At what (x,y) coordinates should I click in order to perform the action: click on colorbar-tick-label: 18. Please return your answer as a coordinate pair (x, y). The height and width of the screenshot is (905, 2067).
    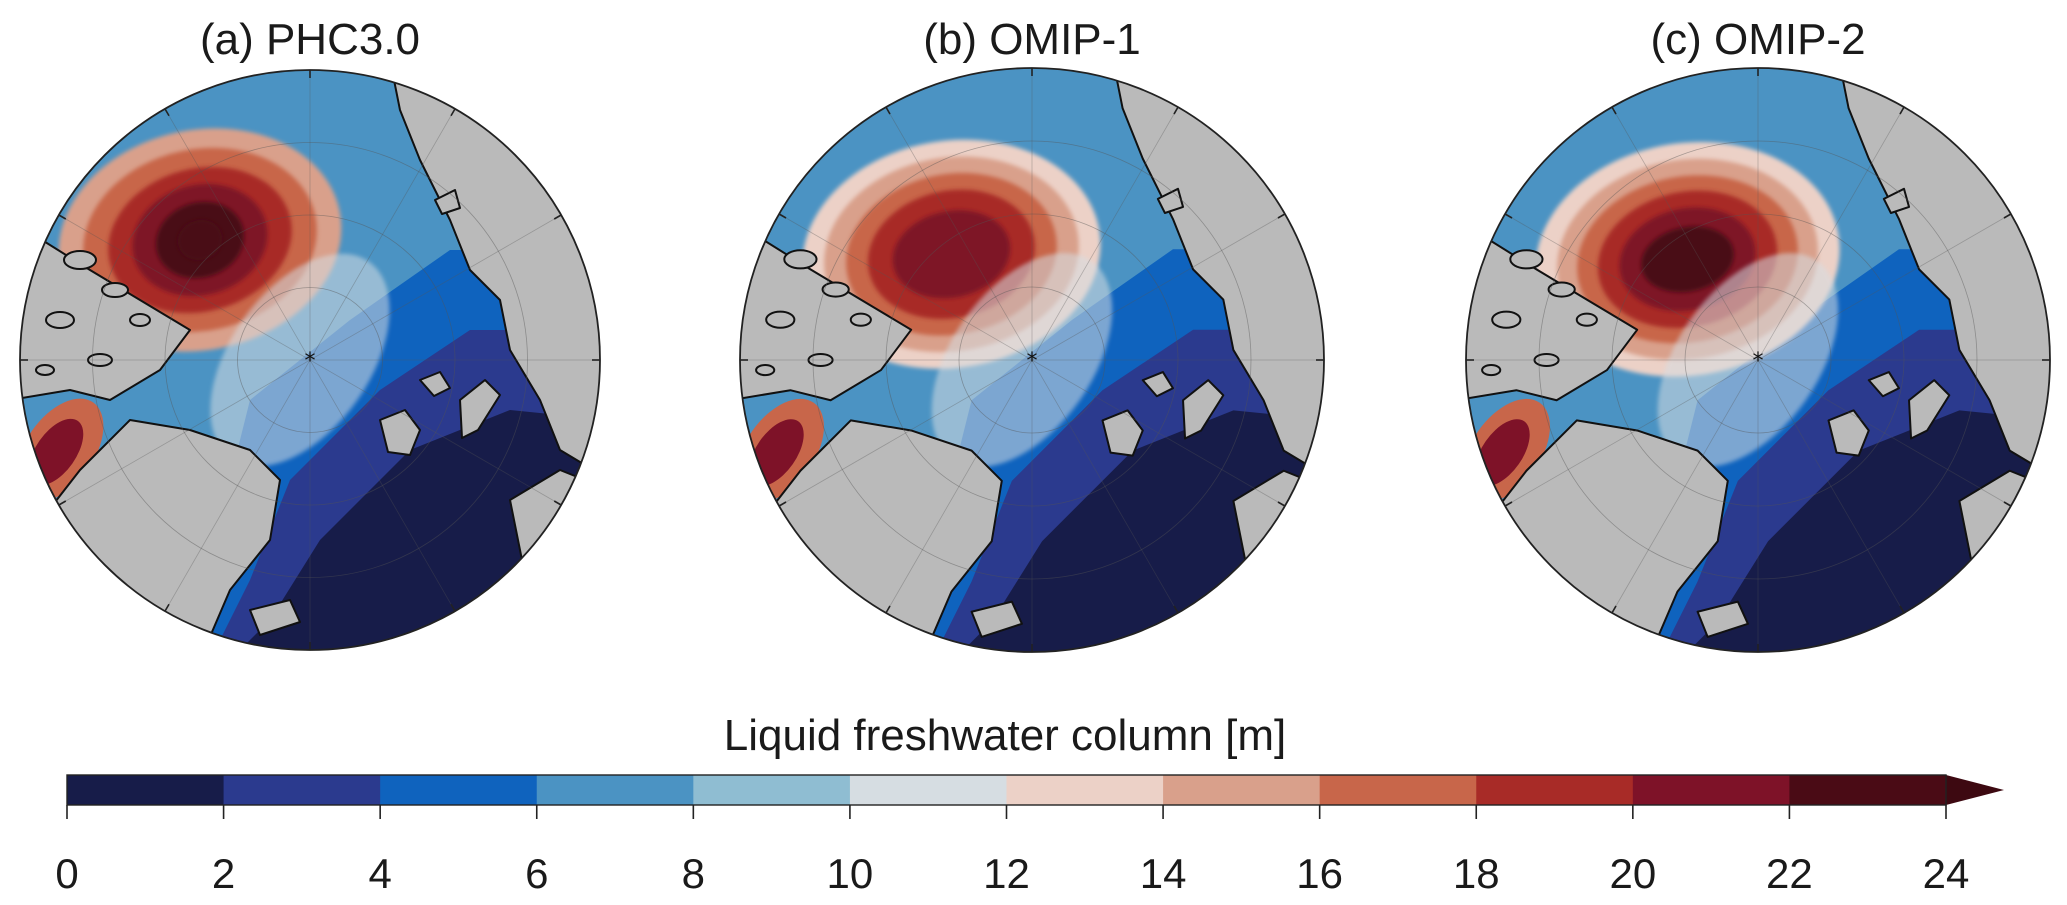
    Looking at the image, I should click on (1476, 873).